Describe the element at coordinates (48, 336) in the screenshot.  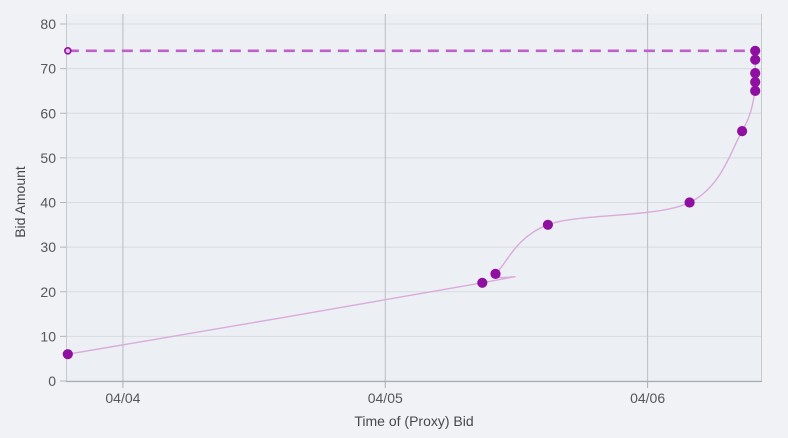
I see `y-tick-label: 10` at that location.